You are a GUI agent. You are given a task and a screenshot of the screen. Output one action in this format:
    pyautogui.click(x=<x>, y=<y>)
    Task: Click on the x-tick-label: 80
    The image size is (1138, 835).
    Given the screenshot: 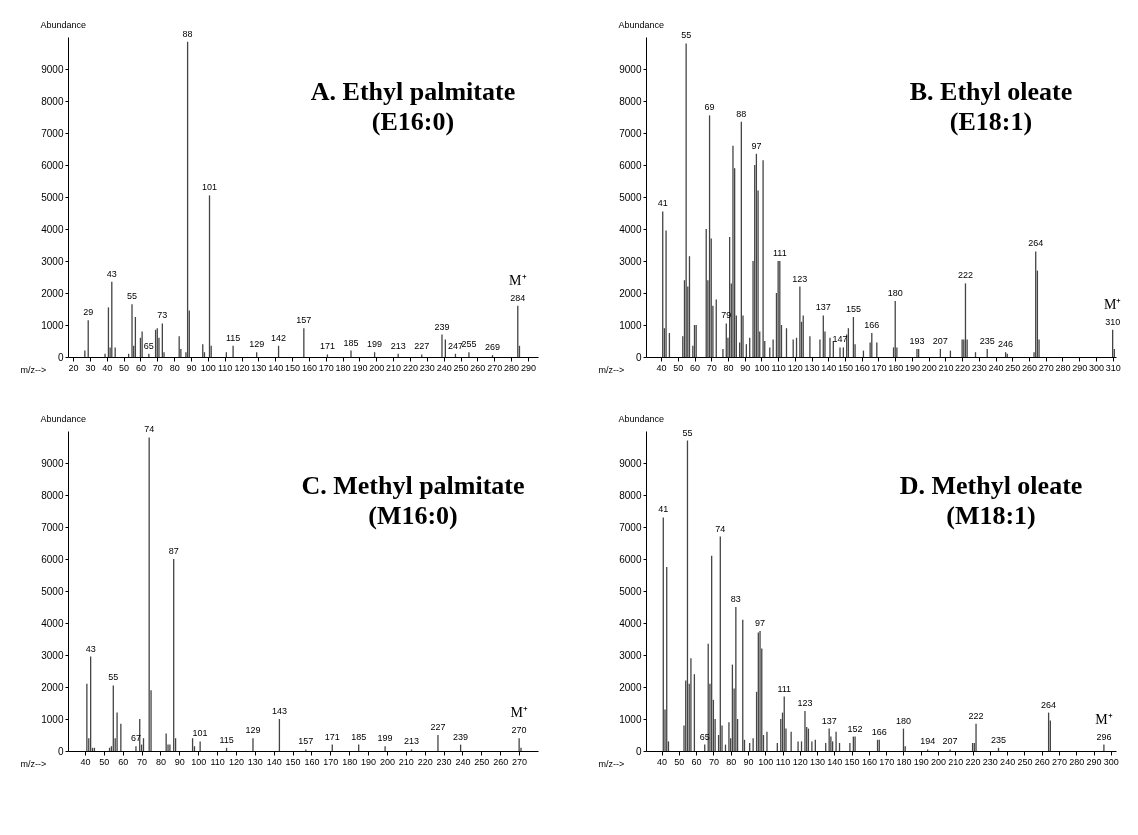 What is the action you would take?
    pyautogui.click(x=174, y=367)
    